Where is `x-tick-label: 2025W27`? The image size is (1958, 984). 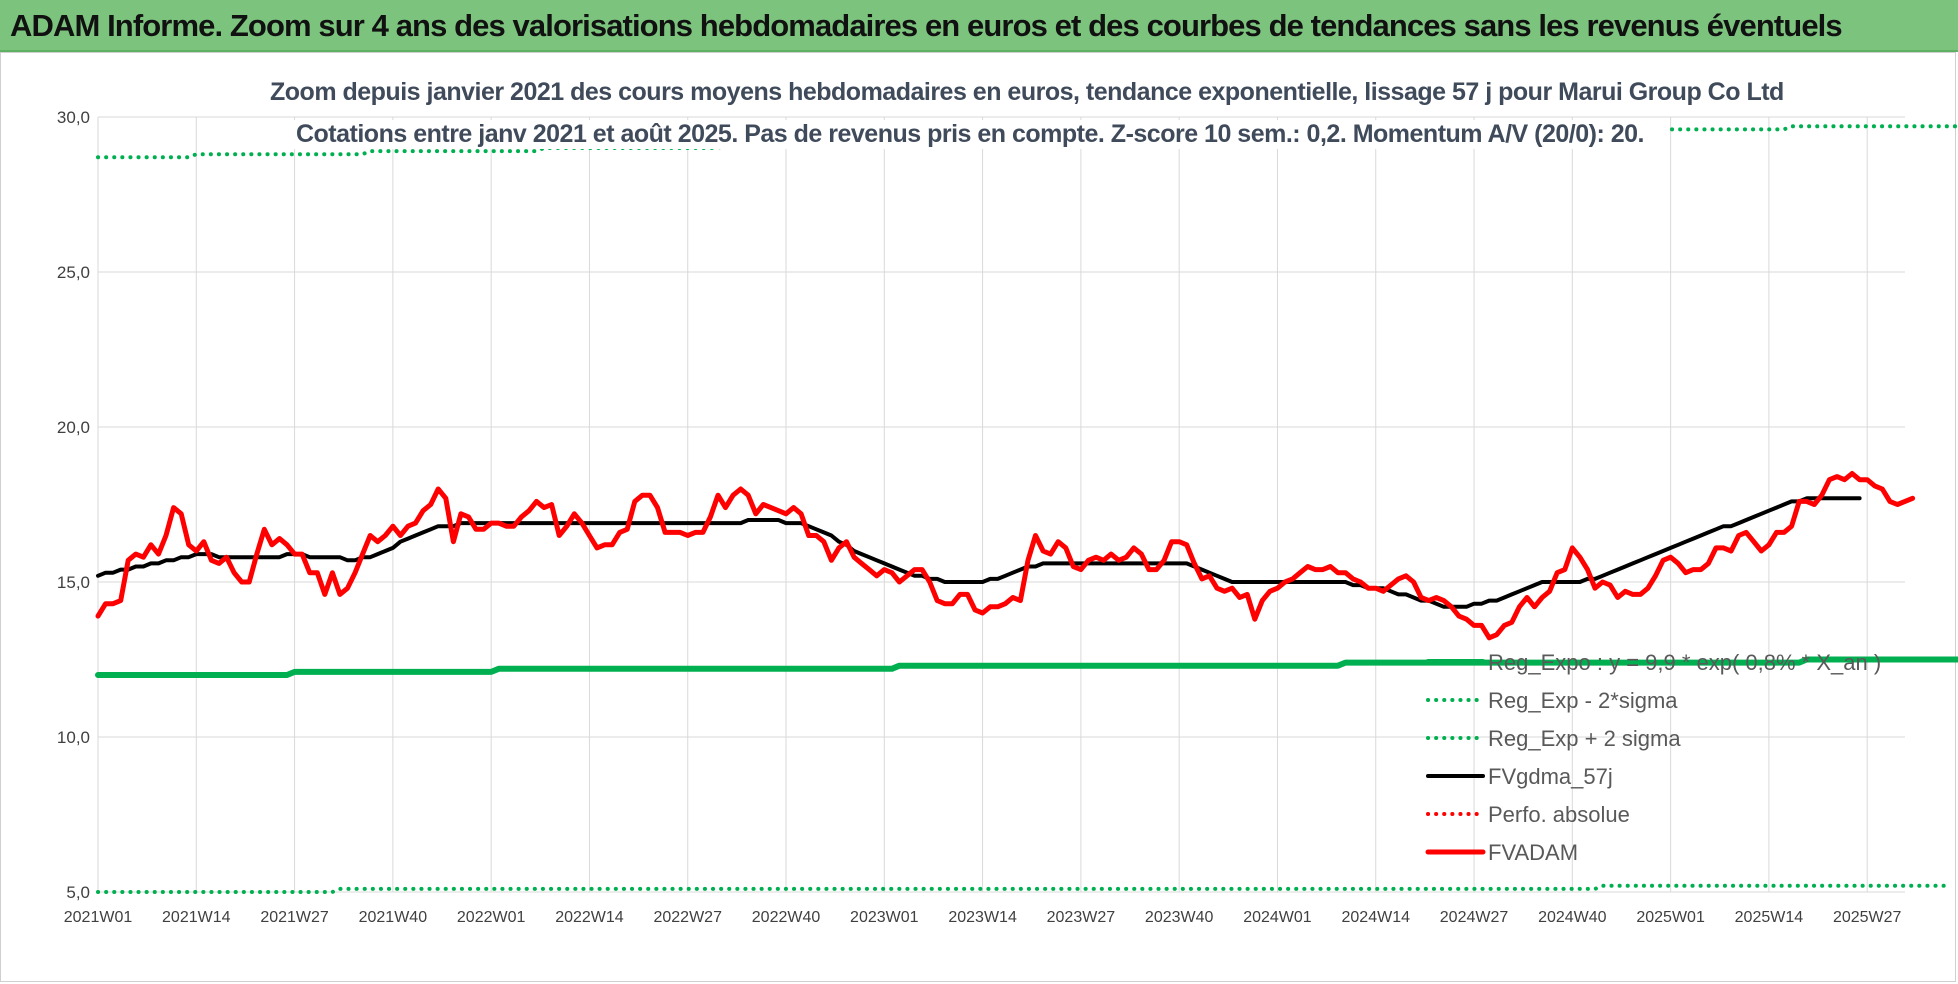
x-tick-label: 2025W27 is located at coordinates (1867, 917).